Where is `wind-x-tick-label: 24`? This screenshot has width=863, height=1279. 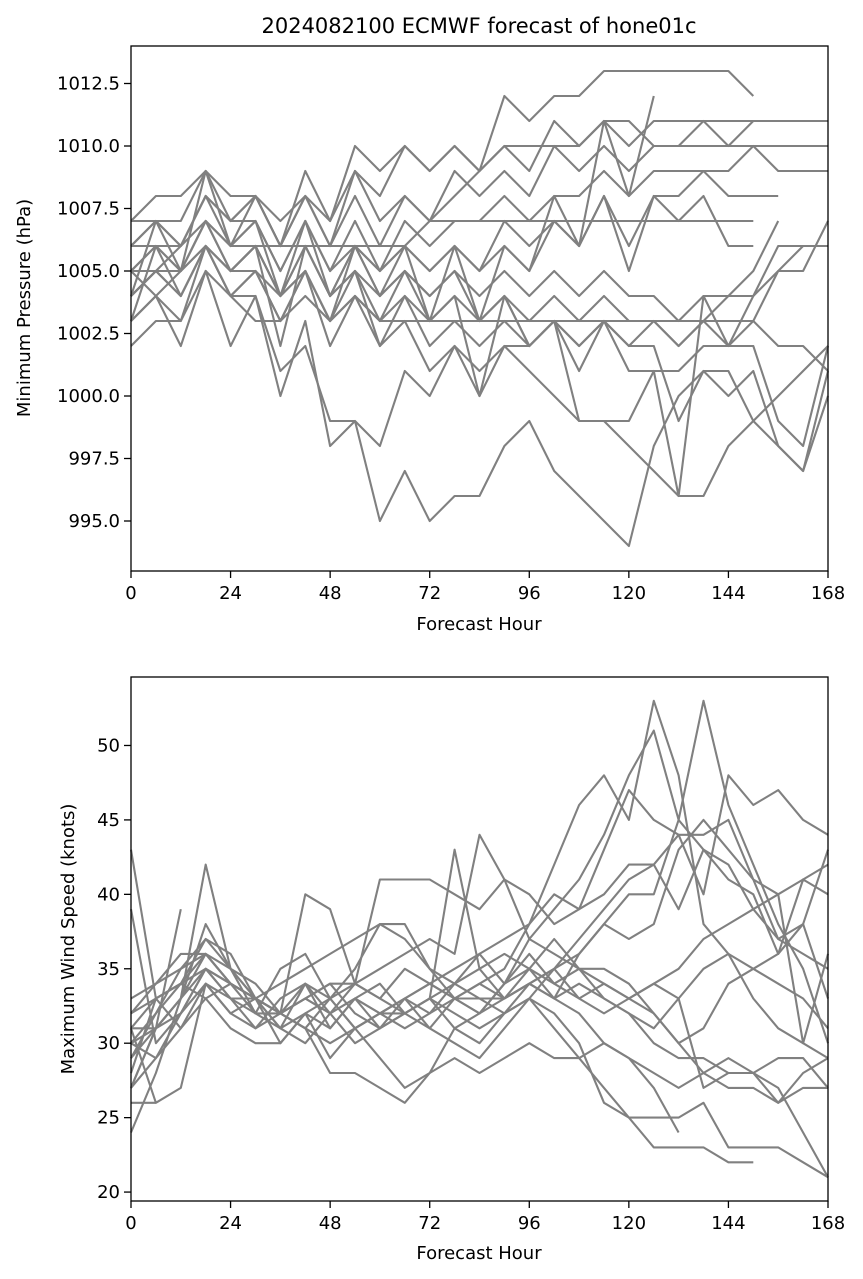
wind-x-tick-label: 24 is located at coordinates (230, 1223).